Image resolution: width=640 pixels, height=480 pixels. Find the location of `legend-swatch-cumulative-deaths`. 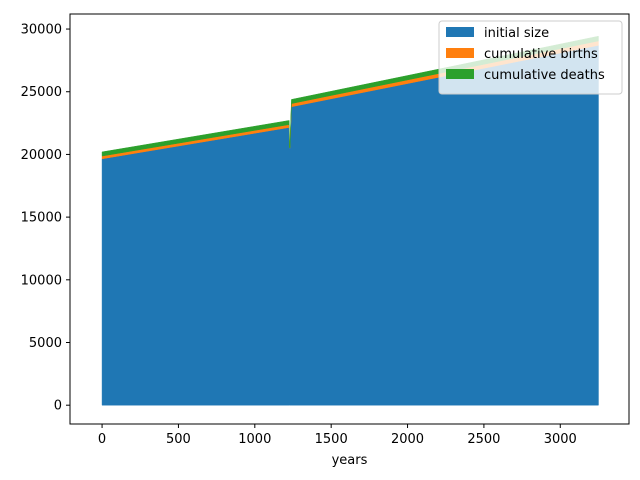

legend-swatch-cumulative-deaths is located at coordinates (460, 74).